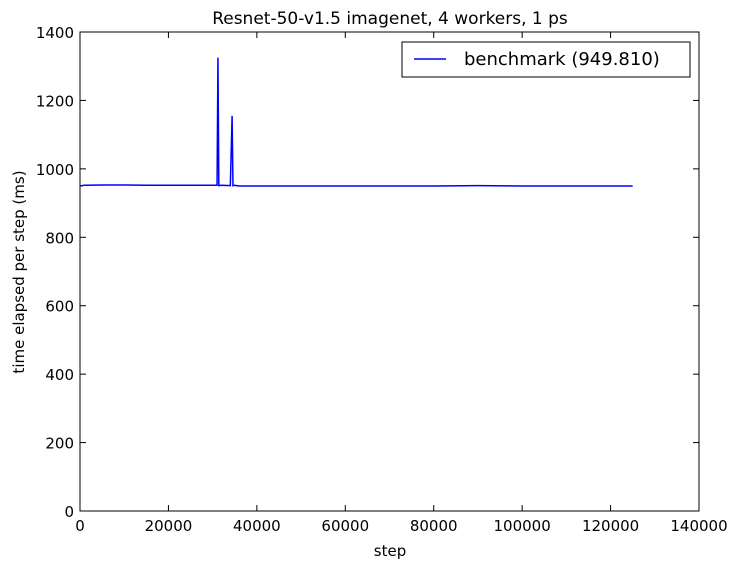  What do you see at coordinates (522, 526) in the screenshot?
I see `x-tick-label: 100000` at bounding box center [522, 526].